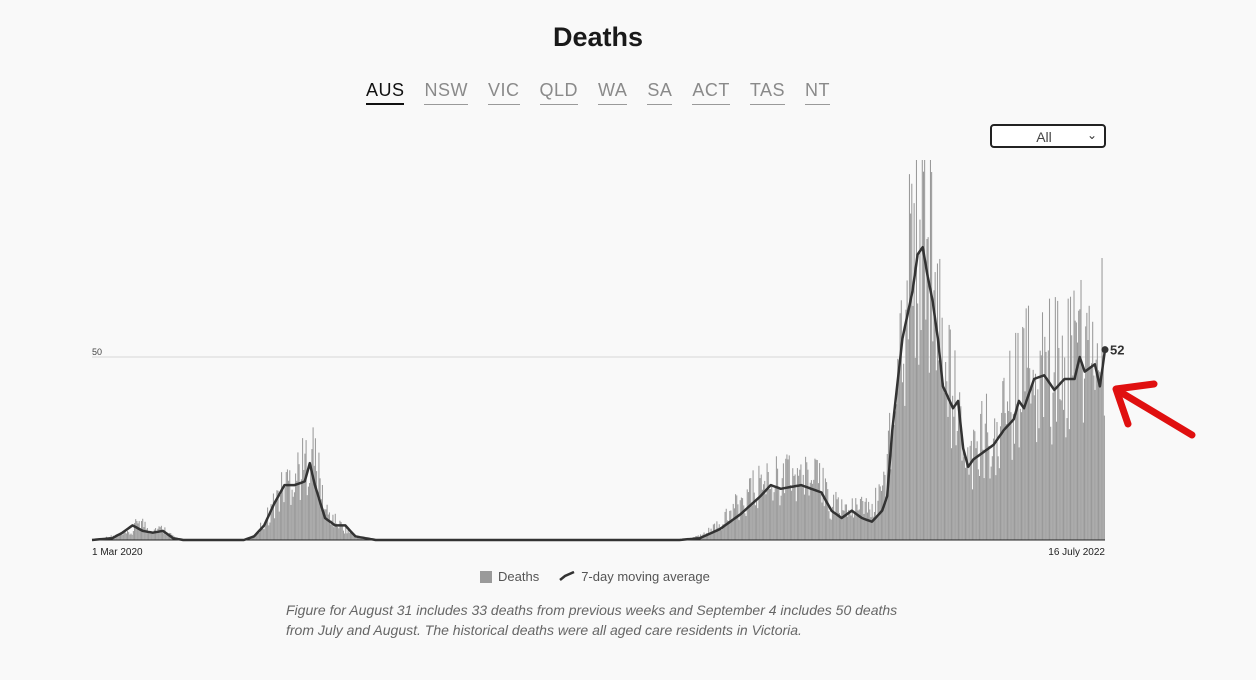  What do you see at coordinates (711, 92) in the screenshot?
I see `tab-act: ACT` at bounding box center [711, 92].